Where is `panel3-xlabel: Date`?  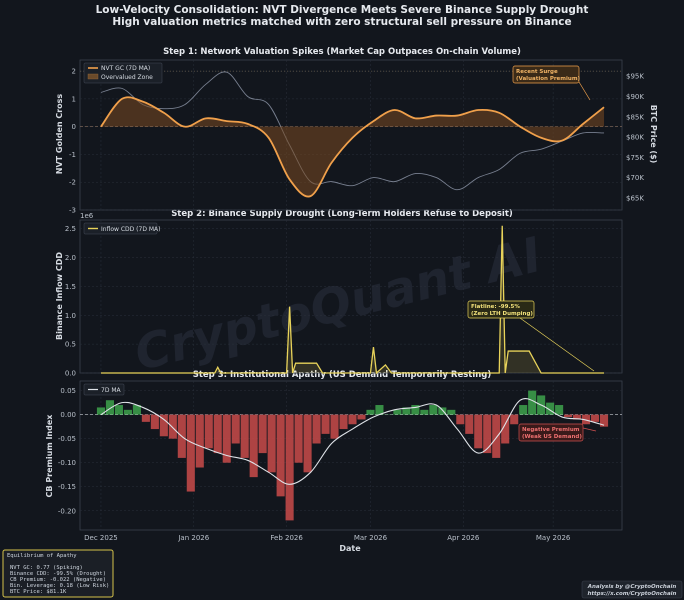 panel3-xlabel: Date is located at coordinates (350, 548).